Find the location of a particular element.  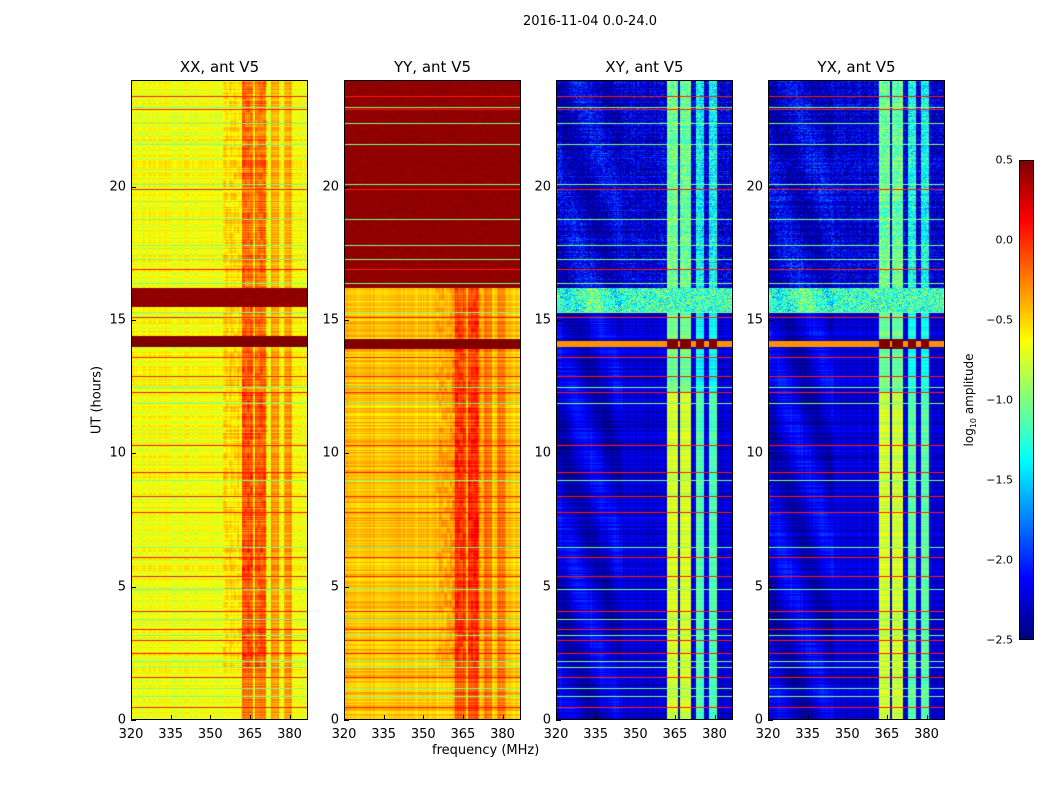

colorbar-label-main: log is located at coordinates (968, 437).